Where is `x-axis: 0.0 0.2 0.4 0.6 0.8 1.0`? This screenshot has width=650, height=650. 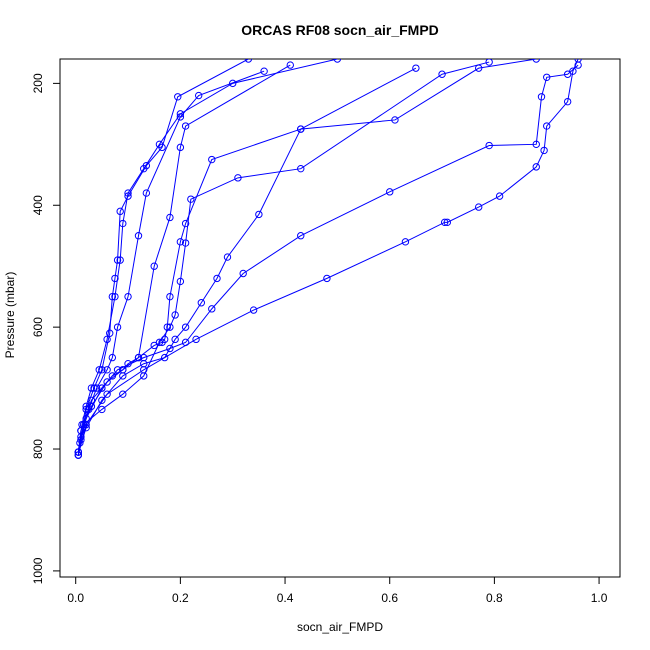
x-axis: 0.0 0.2 0.4 0.6 0.8 1.0 is located at coordinates (337, 590).